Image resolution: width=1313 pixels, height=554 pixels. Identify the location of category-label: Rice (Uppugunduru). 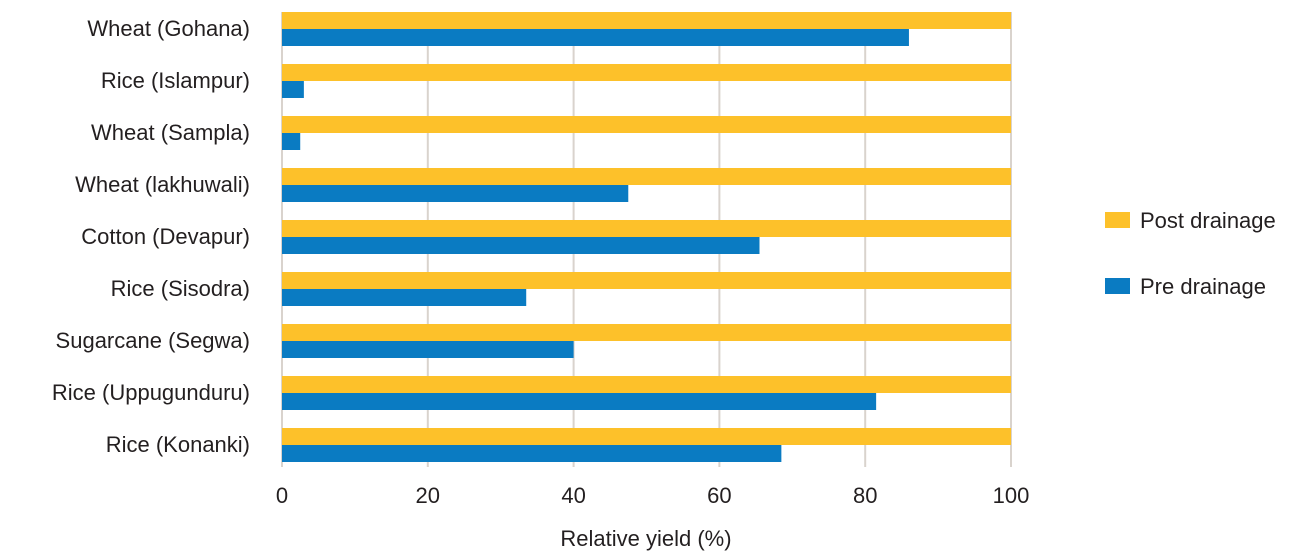
(151, 392).